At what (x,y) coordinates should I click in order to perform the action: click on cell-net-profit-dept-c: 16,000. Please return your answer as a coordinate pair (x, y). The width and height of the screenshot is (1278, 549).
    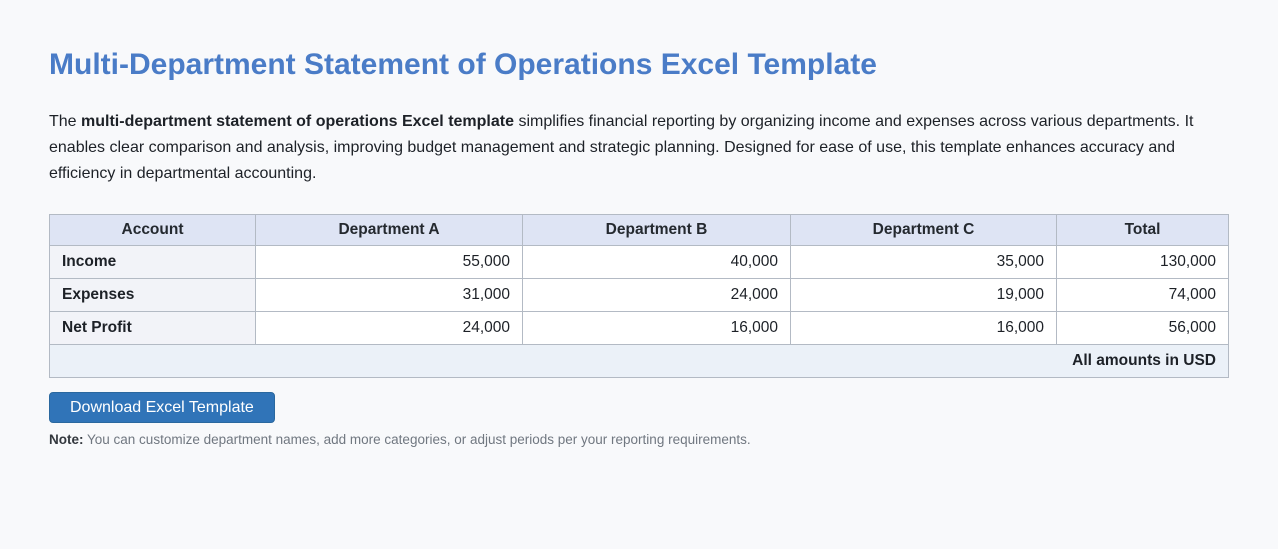
    Looking at the image, I should click on (923, 327).